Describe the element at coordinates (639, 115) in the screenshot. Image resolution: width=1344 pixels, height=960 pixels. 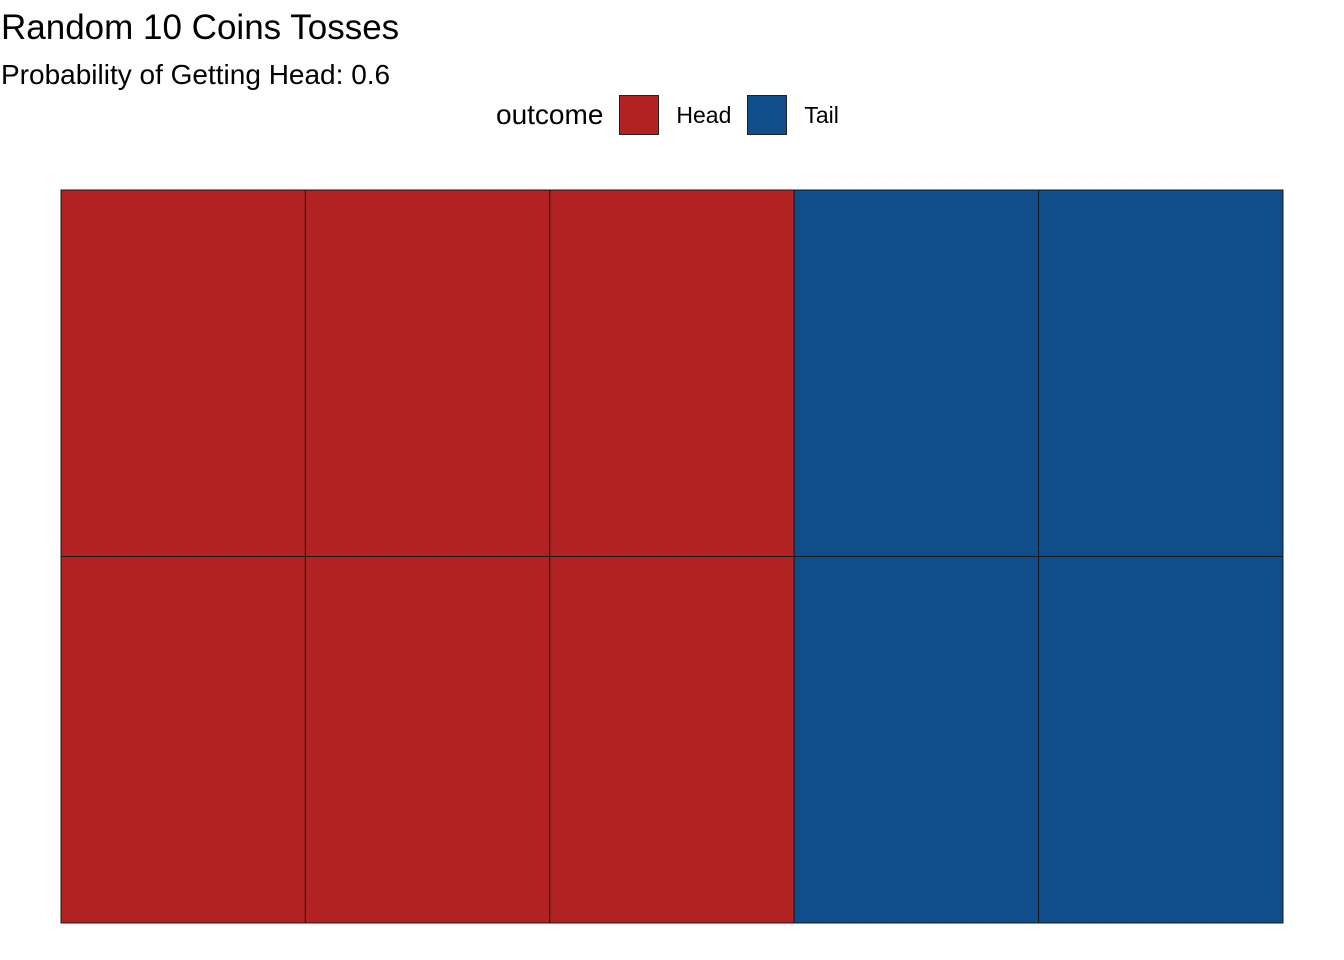
I see `legend-key-head` at that location.